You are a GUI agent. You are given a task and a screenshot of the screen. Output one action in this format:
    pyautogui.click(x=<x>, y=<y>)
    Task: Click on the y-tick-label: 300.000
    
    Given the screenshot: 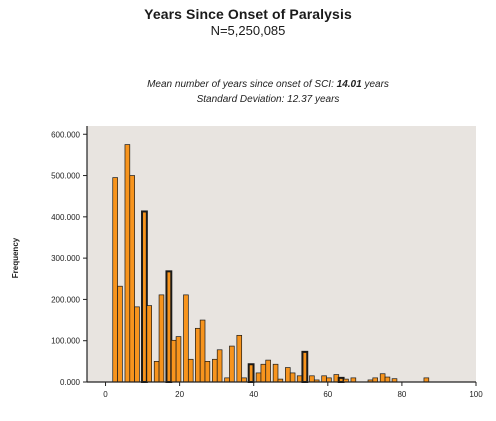 What is the action you would take?
    pyautogui.click(x=65, y=258)
    